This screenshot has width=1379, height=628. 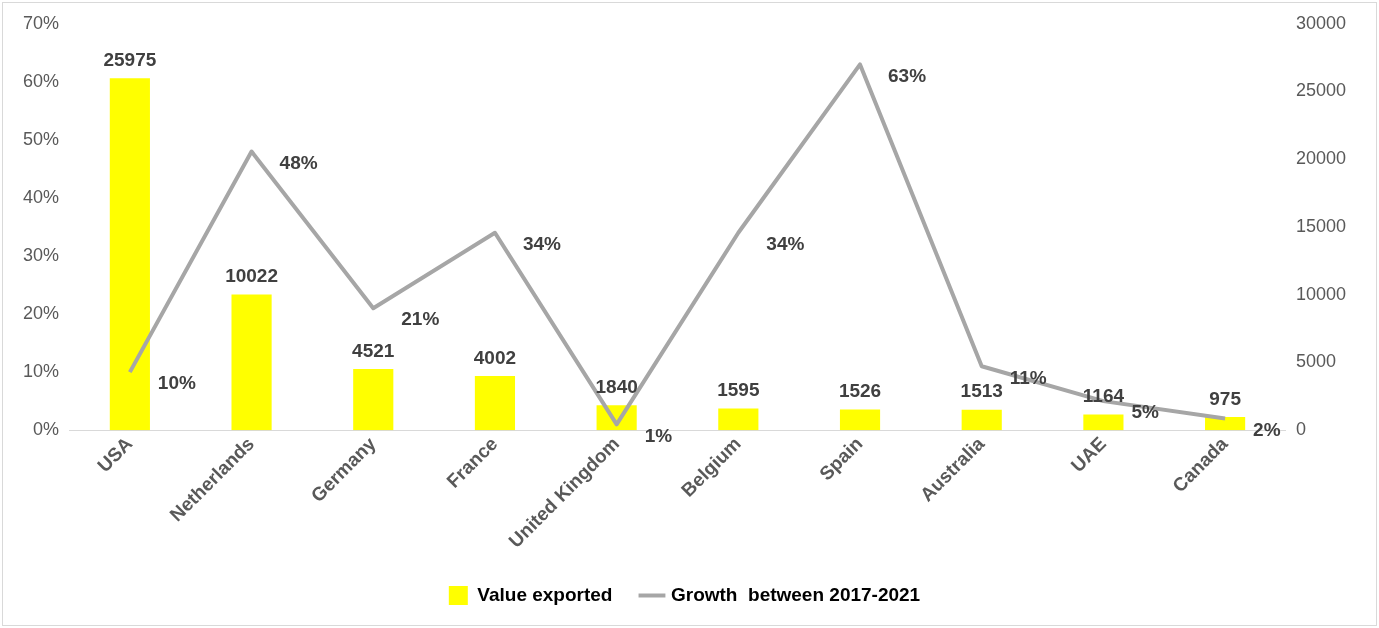 What do you see at coordinates (1145, 412) in the screenshot?
I see `data-label: 5%` at bounding box center [1145, 412].